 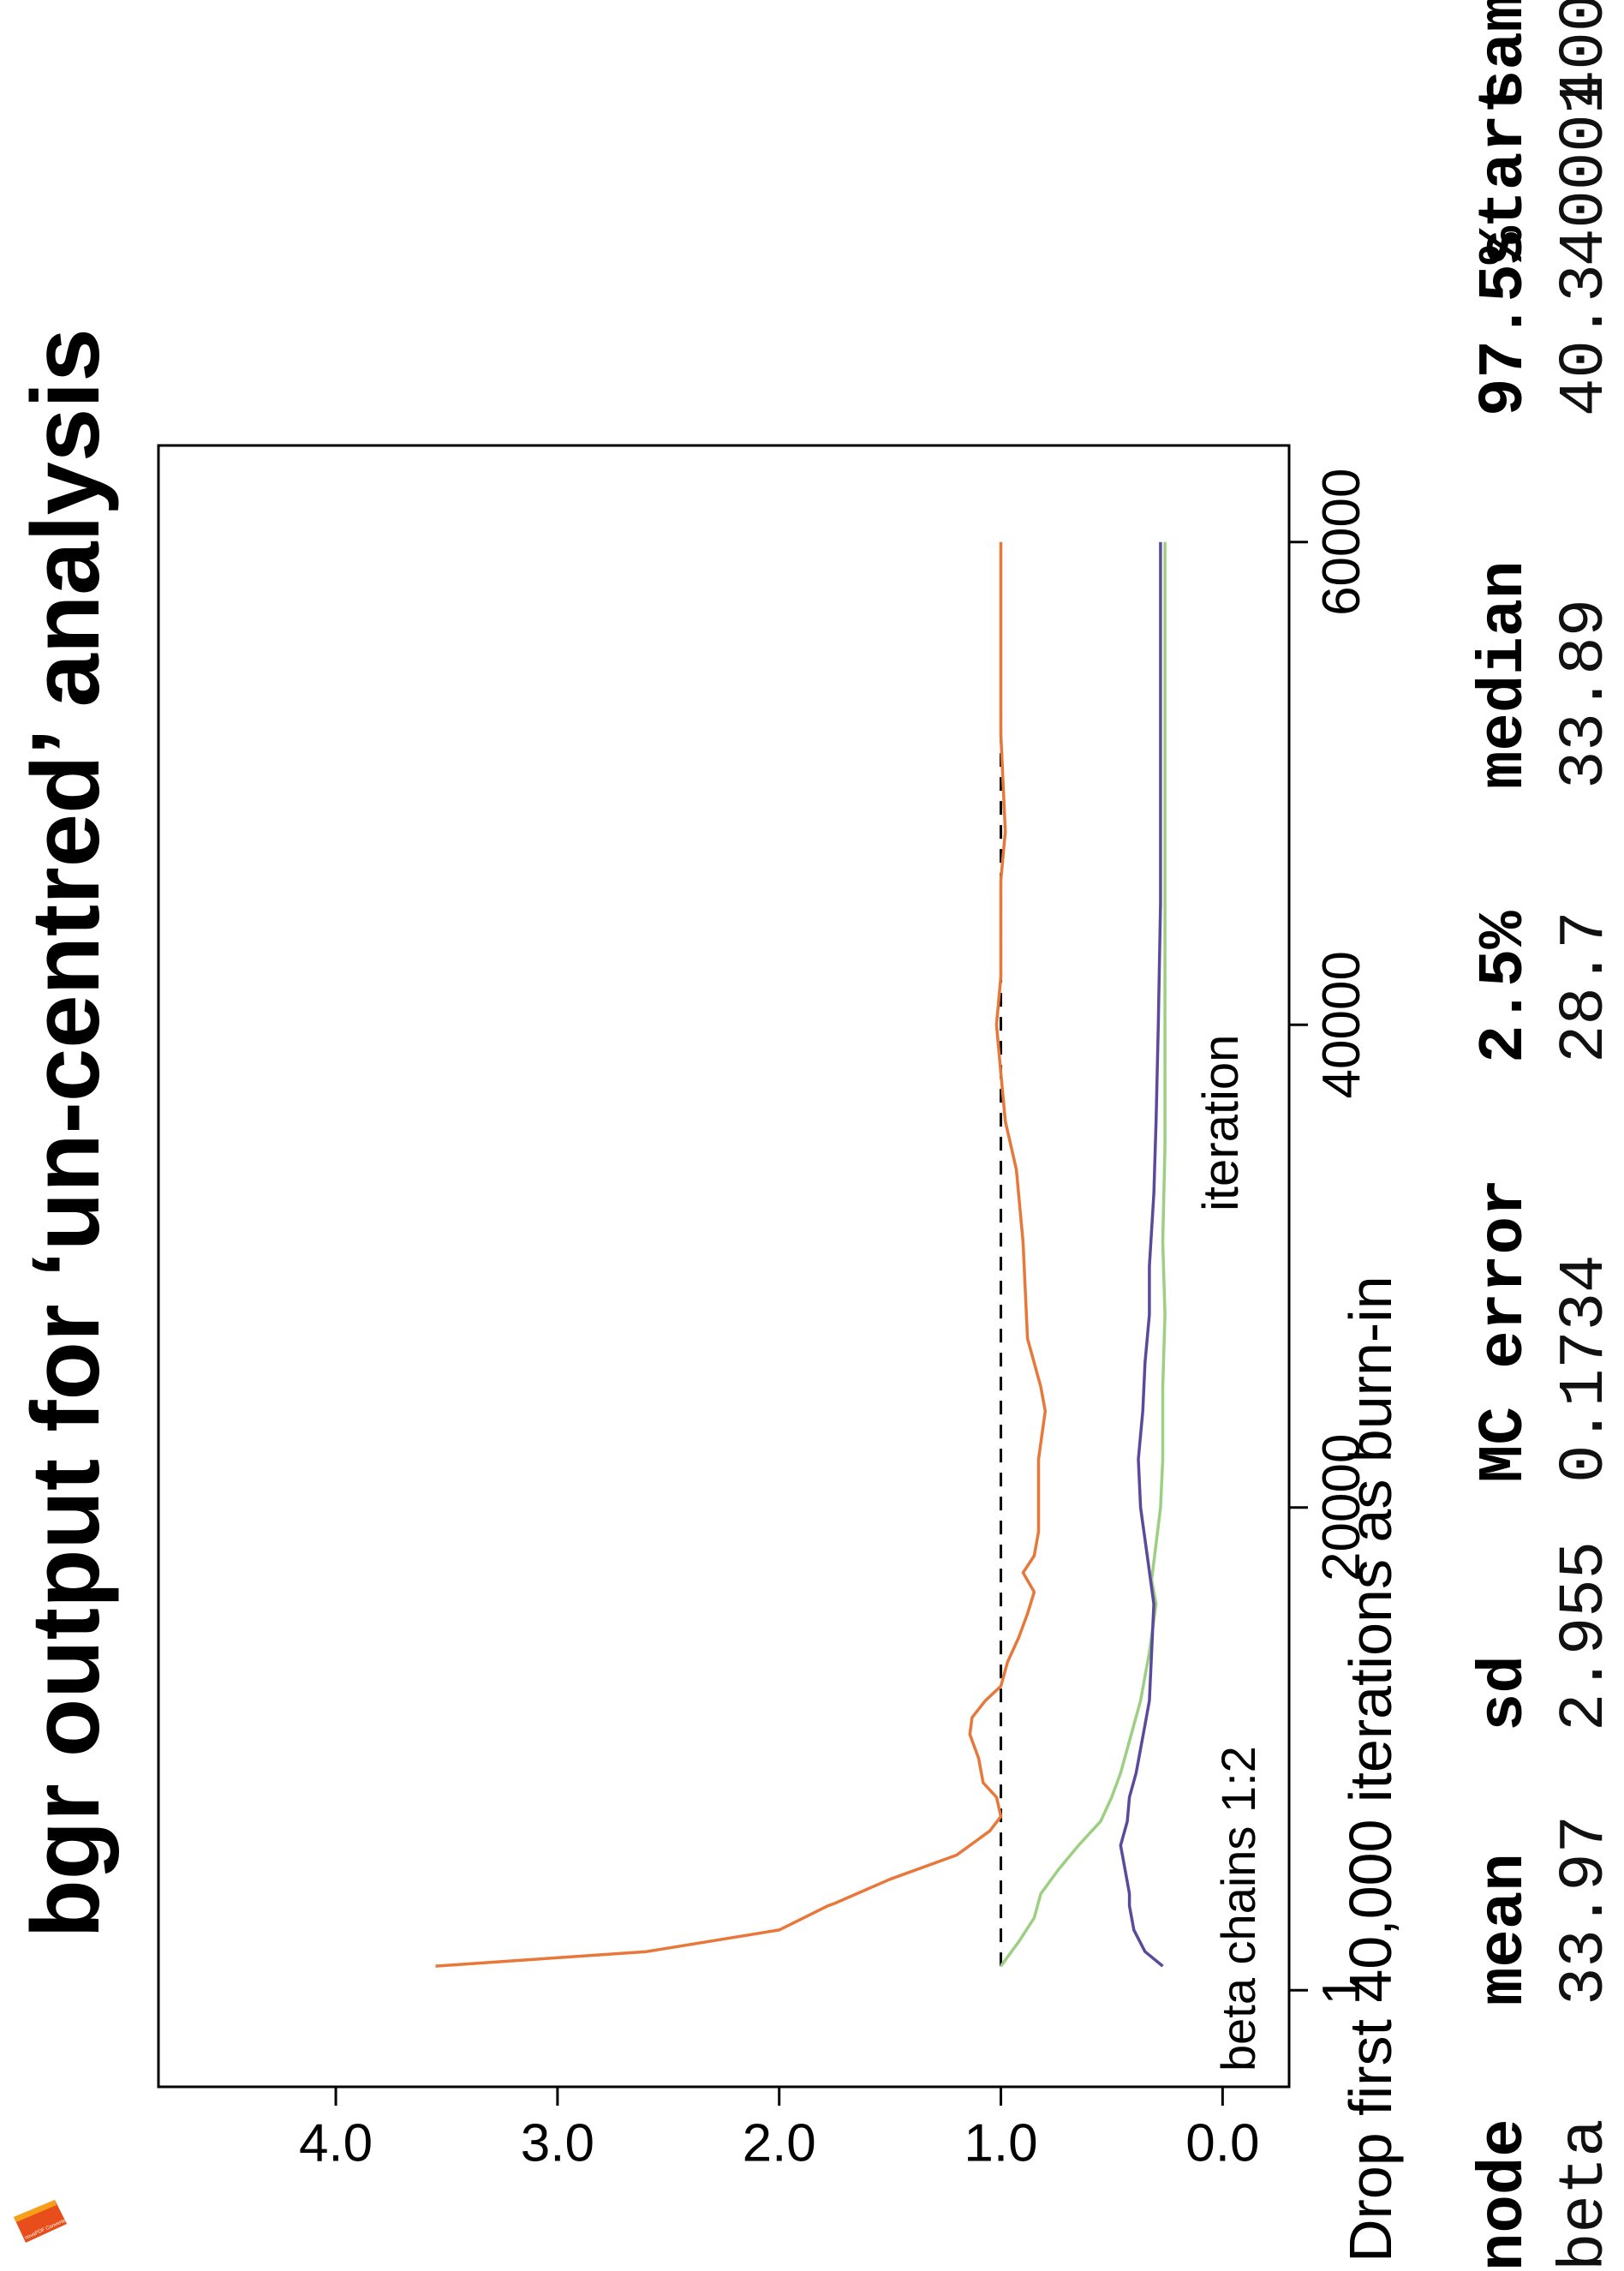 What do you see at coordinates (1221, 1123) in the screenshot?
I see `x-axis-title: iteration` at bounding box center [1221, 1123].